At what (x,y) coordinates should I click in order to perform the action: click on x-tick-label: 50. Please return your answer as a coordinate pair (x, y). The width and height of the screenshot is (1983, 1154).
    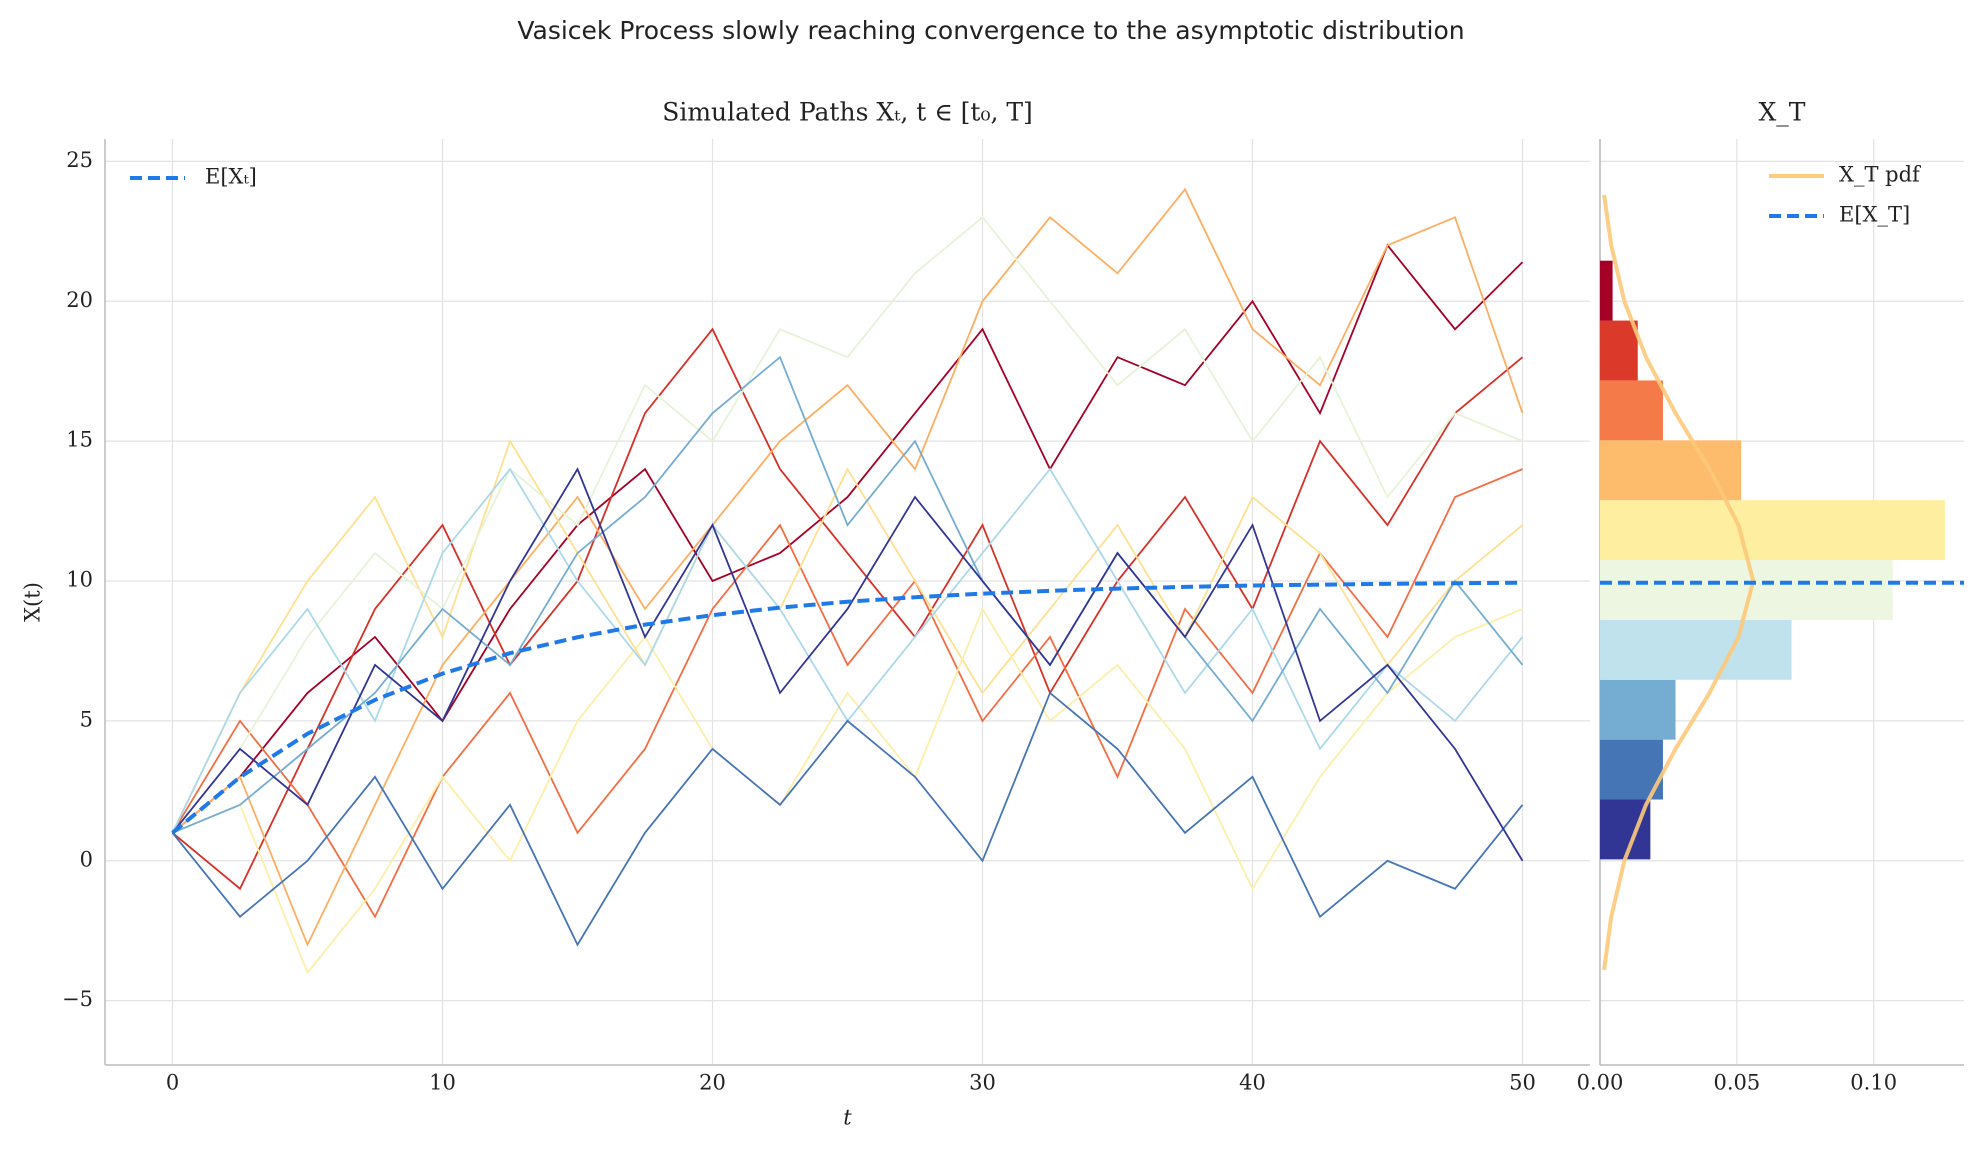
    Looking at the image, I should click on (1522, 1083).